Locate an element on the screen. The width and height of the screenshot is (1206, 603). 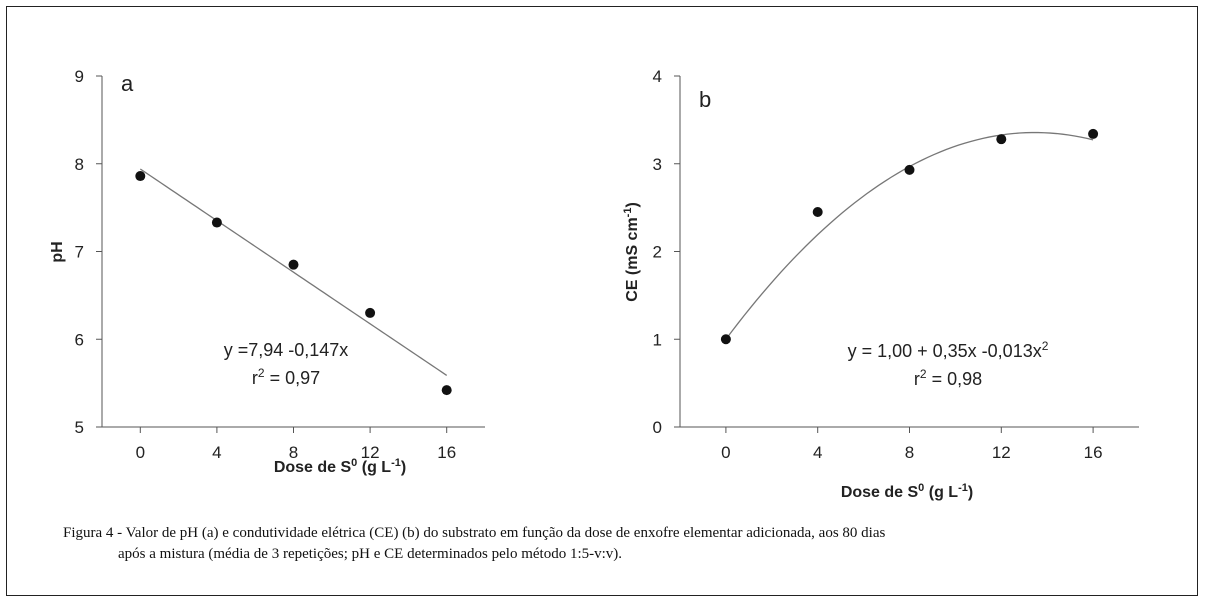
y-axis-title-text: CE (mS cm is located at coordinates (632, 259).